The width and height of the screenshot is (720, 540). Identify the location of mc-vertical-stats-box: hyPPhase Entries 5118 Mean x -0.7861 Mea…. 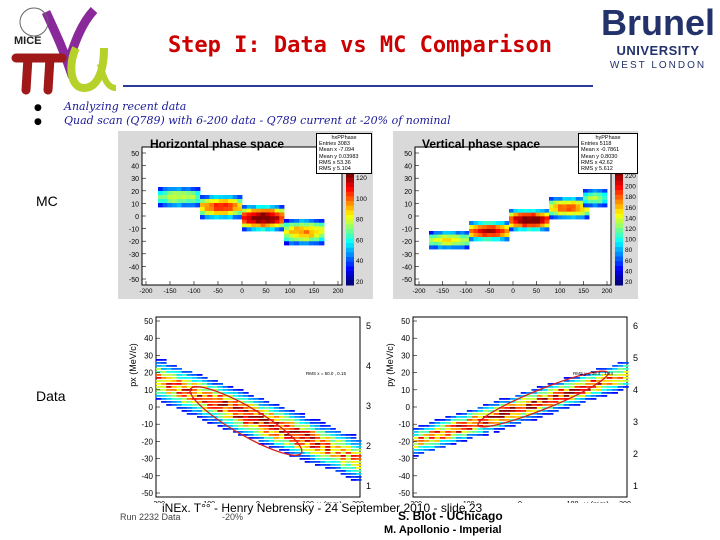
(608, 153).